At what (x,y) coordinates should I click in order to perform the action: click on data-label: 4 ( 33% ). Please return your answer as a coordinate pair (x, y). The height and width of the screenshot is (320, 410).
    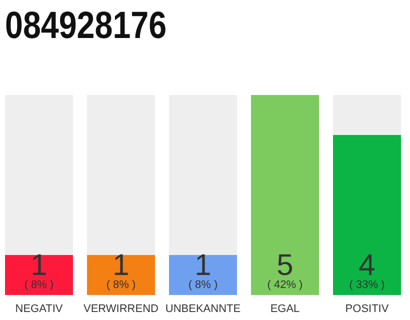
    Looking at the image, I should click on (367, 270).